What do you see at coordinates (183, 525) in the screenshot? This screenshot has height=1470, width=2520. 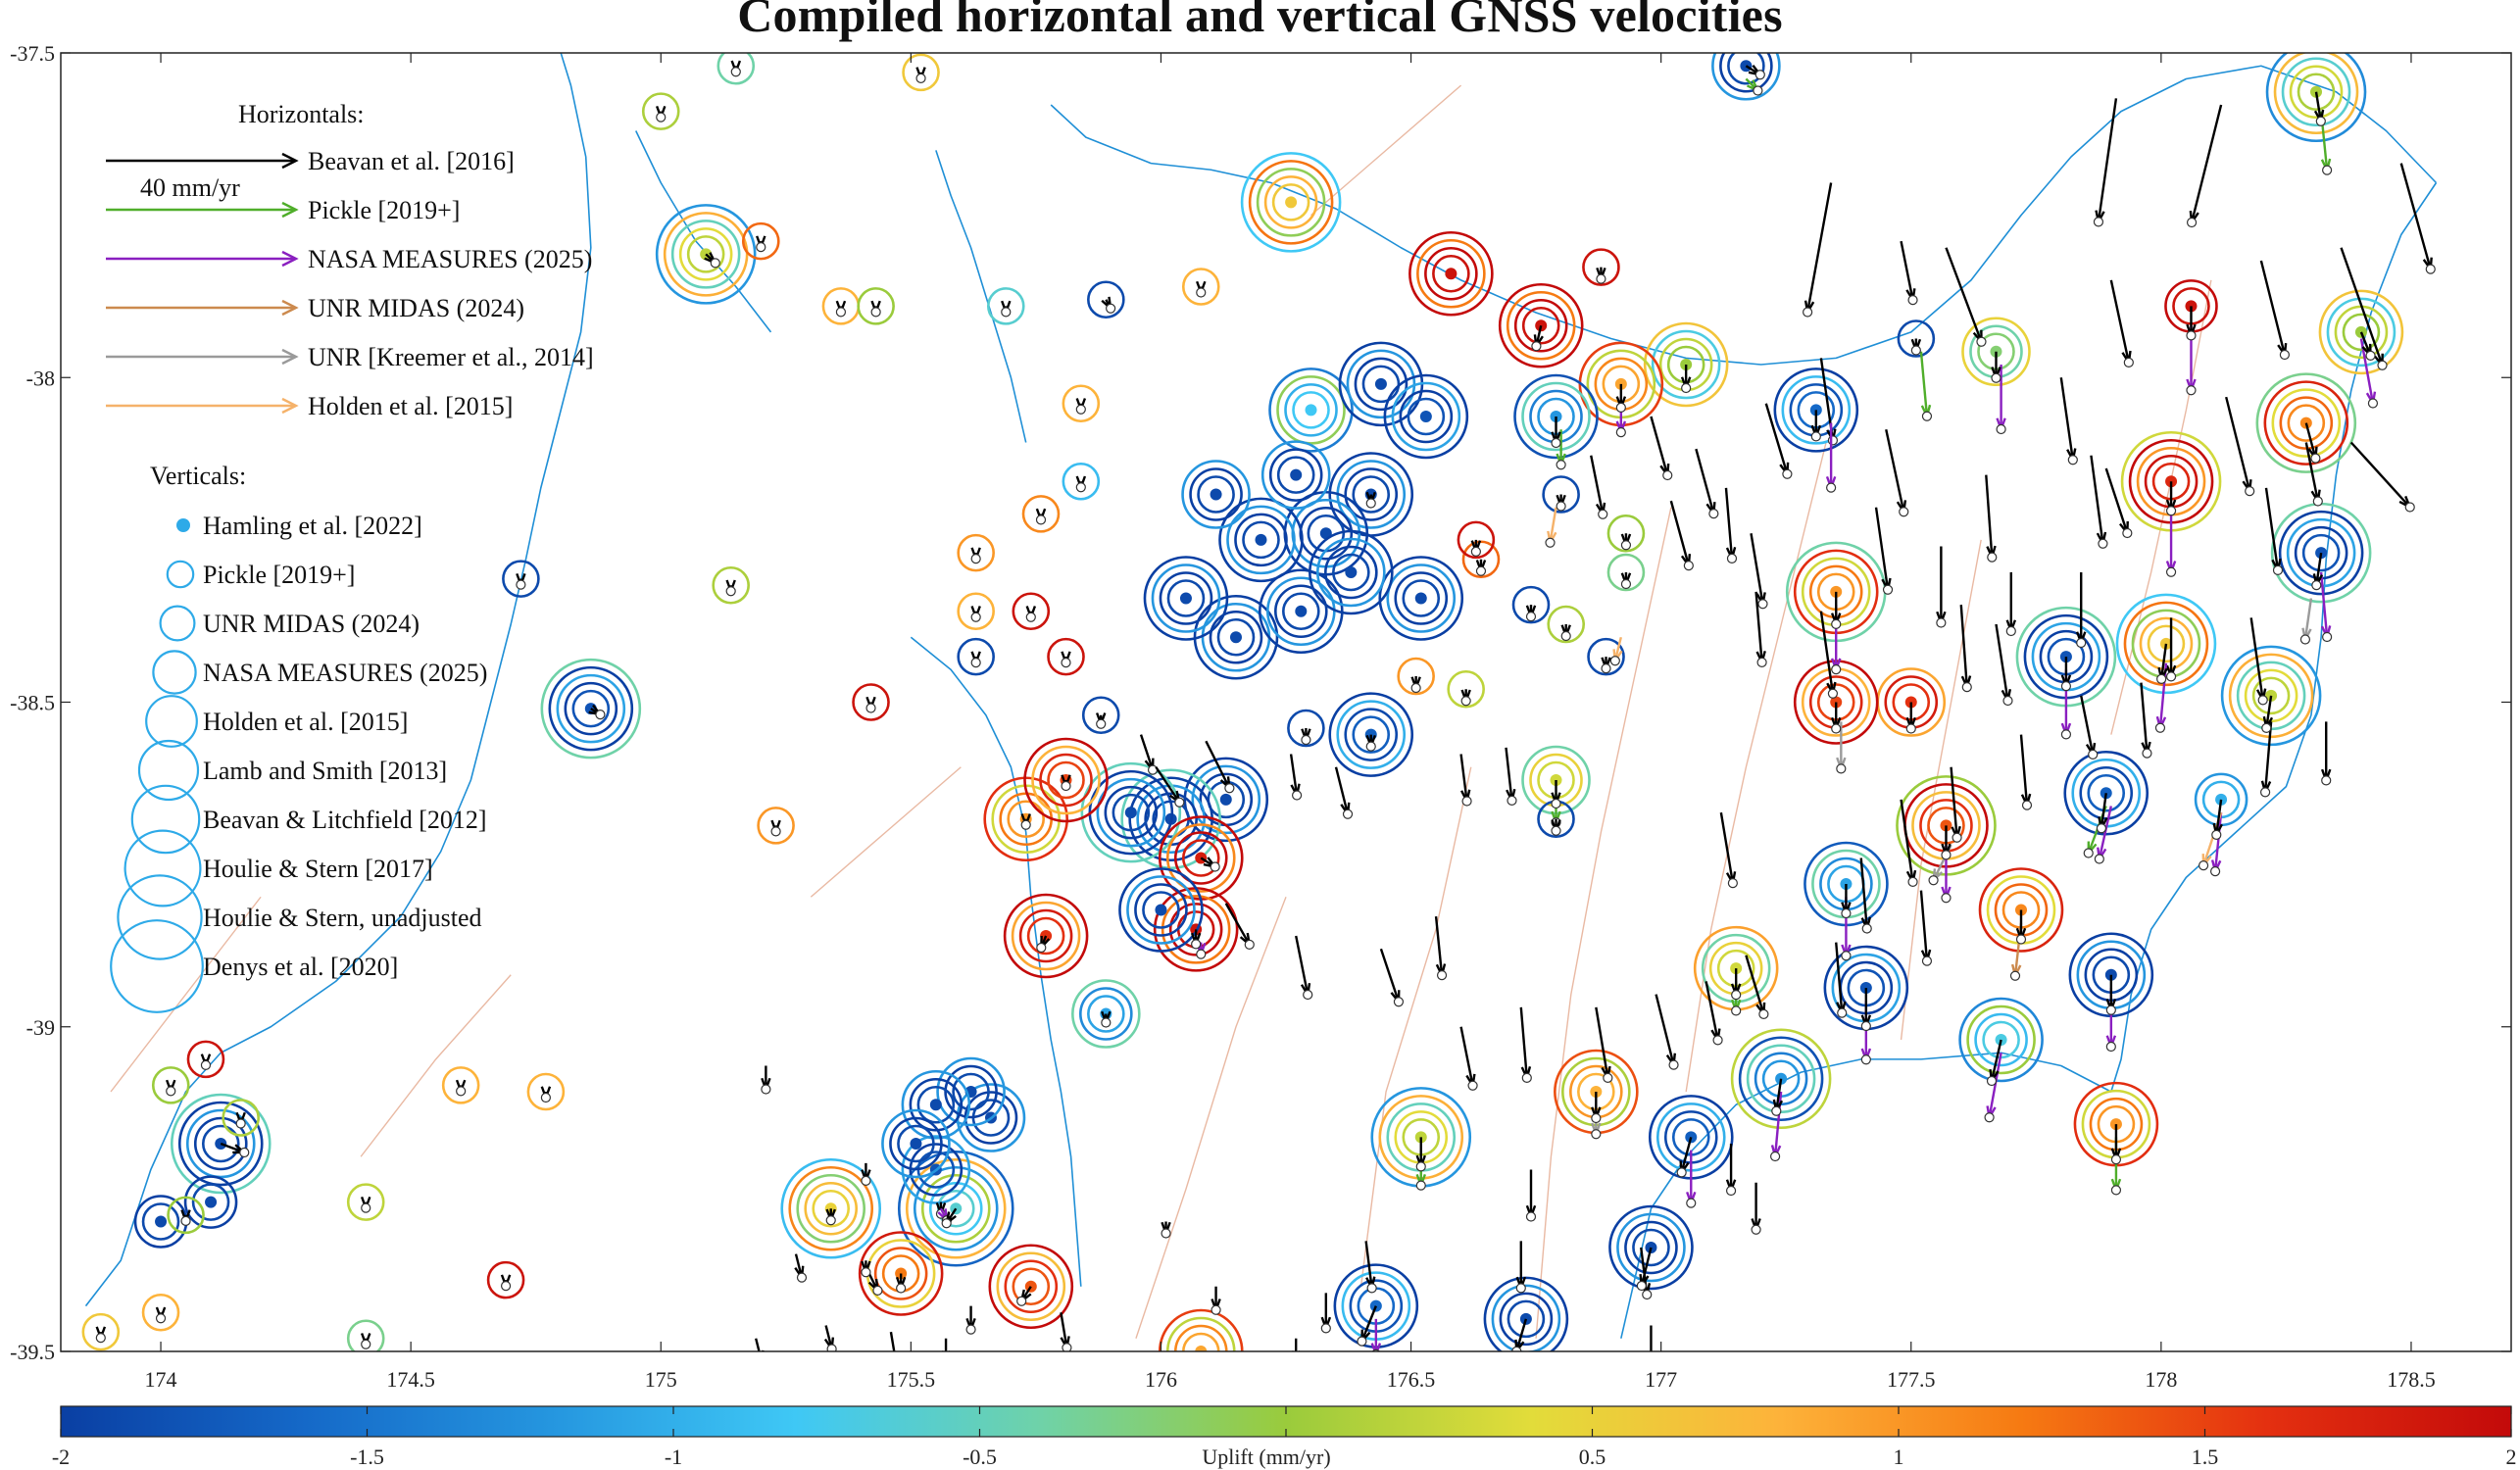 I see `legend-dot` at bounding box center [183, 525].